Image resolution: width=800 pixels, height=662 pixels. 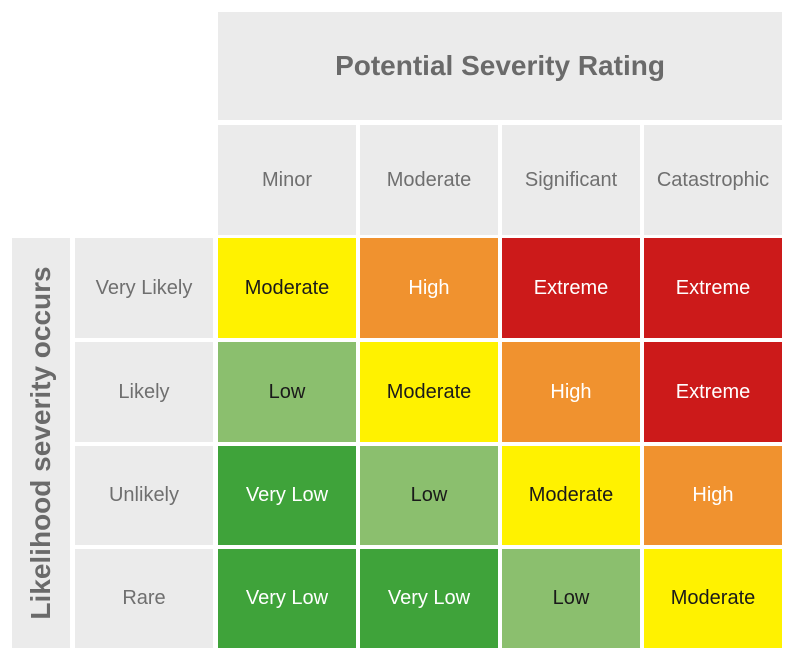 I want to click on likelihood-axis-box: Likelihood severity occurs, so click(x=41, y=443).